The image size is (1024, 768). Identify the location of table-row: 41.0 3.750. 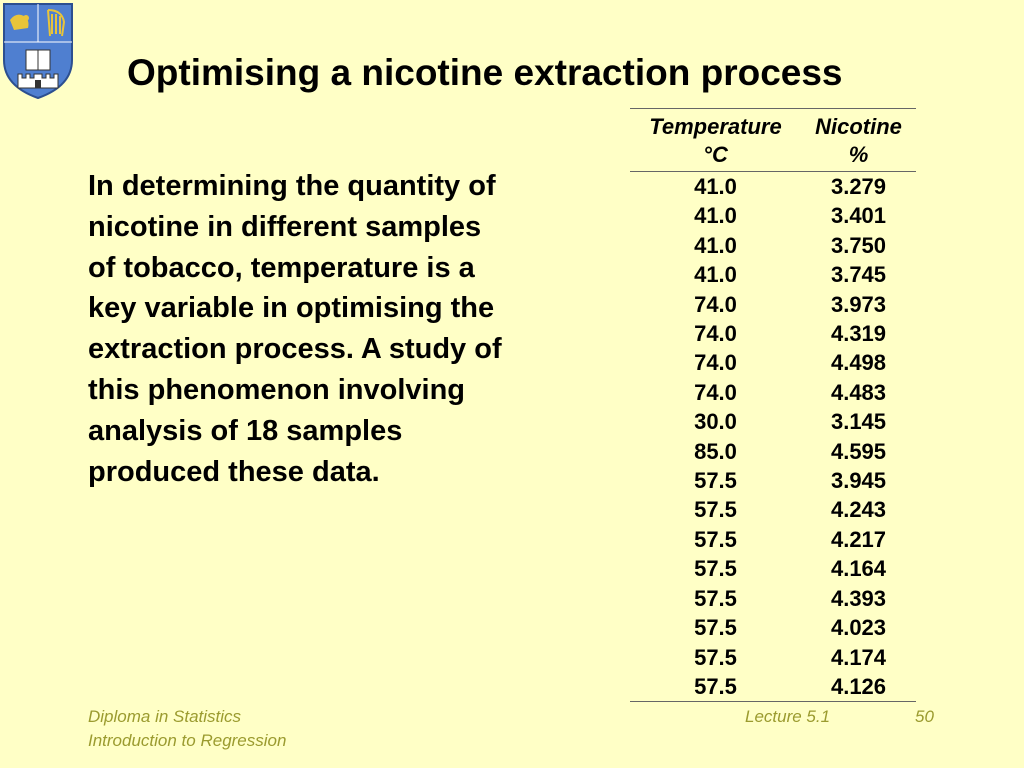
(773, 245).